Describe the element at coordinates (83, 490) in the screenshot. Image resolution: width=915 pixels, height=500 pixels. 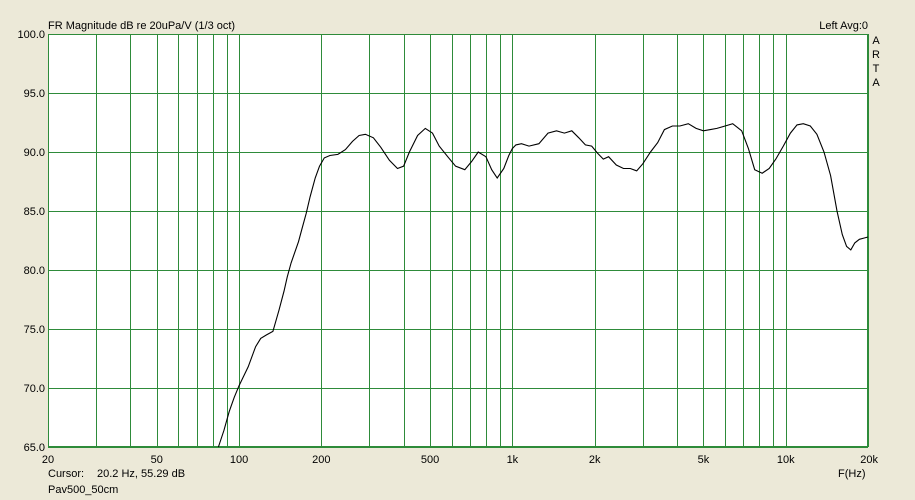
I see `measurement-file-name: Pav500_50cm` at that location.